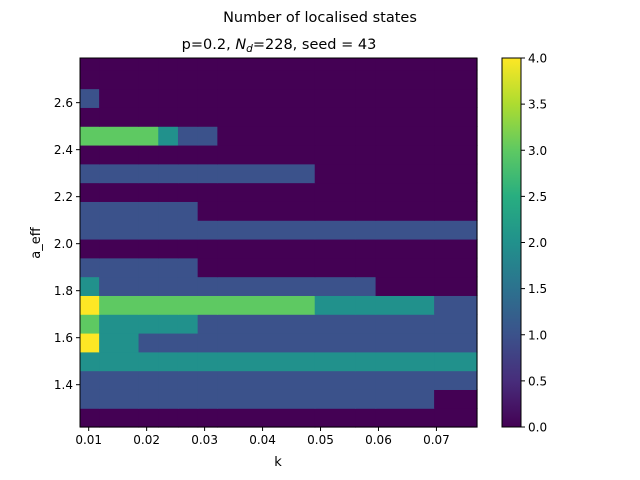 Image resolution: width=640 pixels, height=480 pixels. I want to click on y-tick-label: 1.8, so click(63, 291).